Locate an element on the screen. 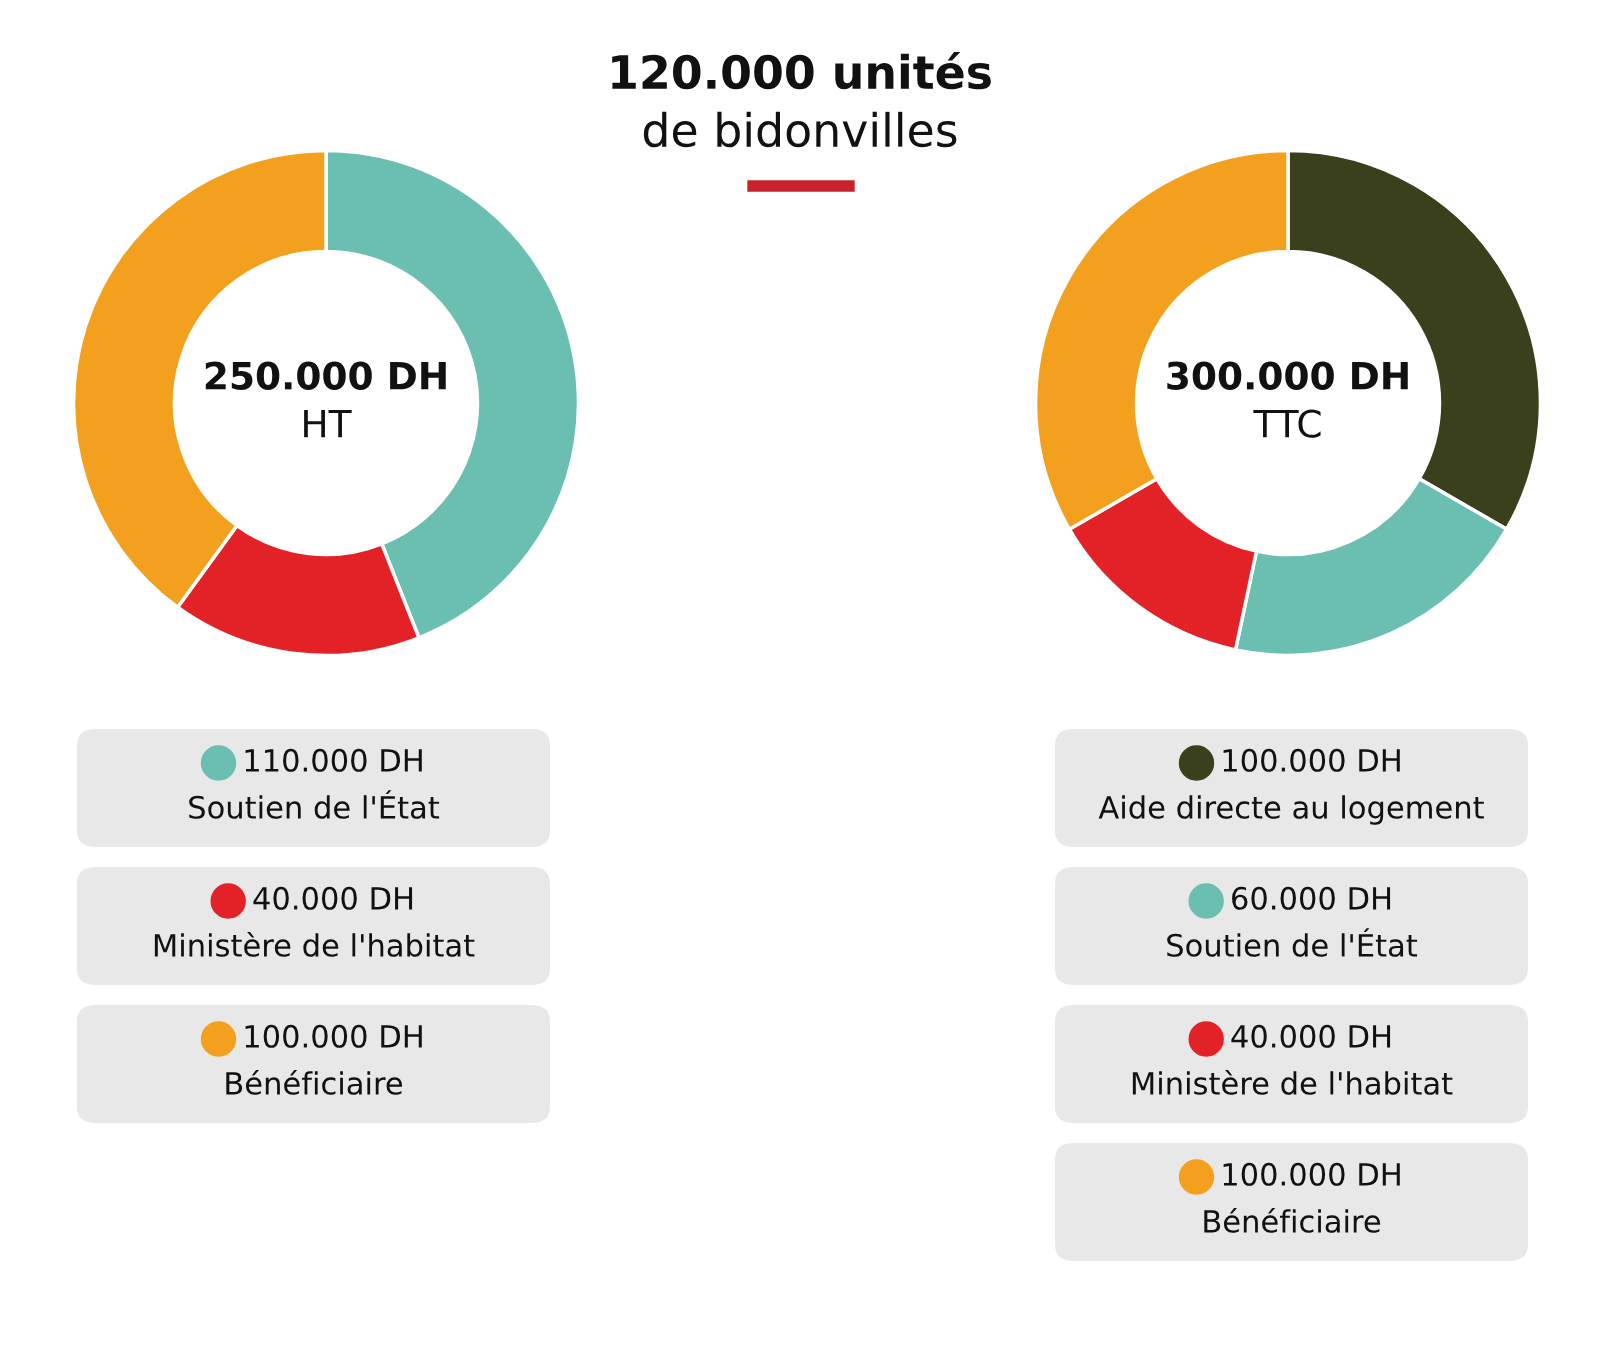 This screenshot has width=1600, height=1360. text: 120.000 unités de bidonvilles is located at coordinates (801, 99).